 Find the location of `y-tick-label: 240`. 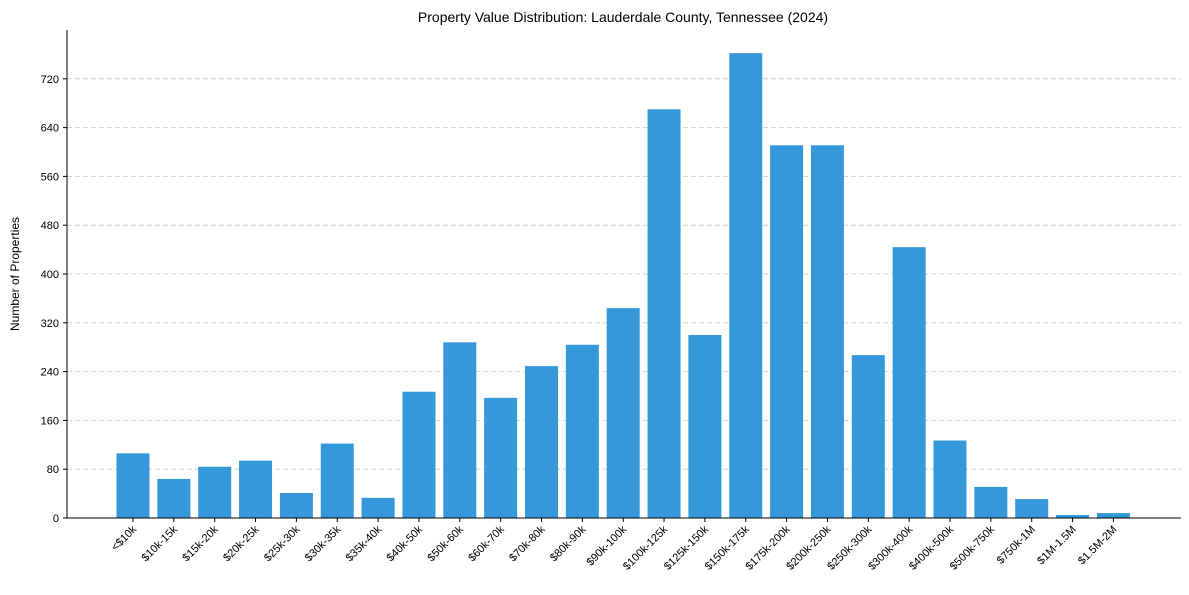

y-tick-label: 240 is located at coordinates (50, 373).